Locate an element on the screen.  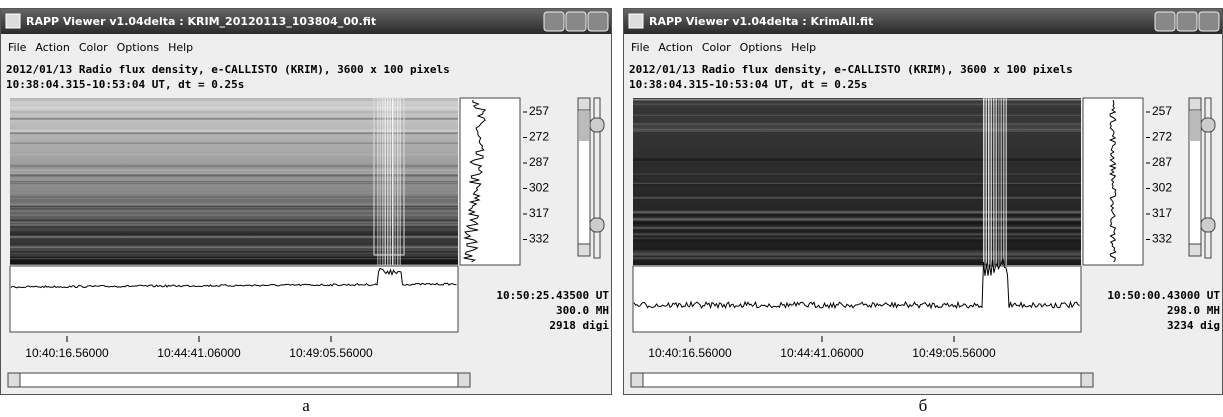
light-curve is located at coordinates (856, 283).